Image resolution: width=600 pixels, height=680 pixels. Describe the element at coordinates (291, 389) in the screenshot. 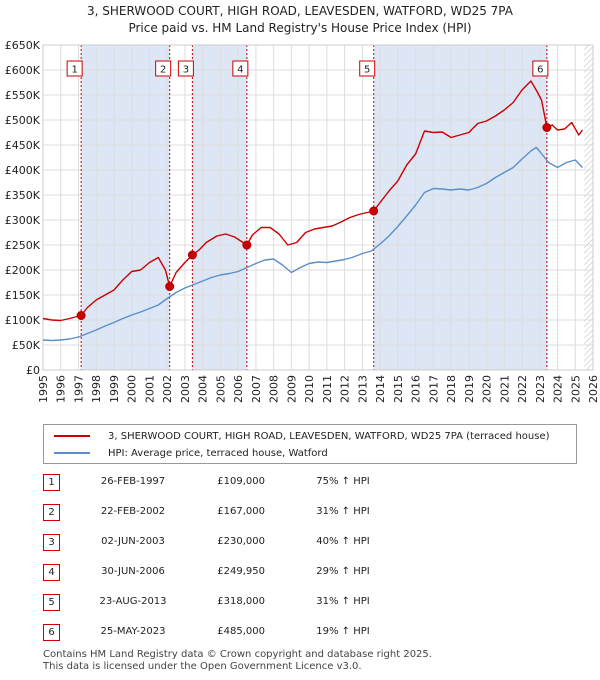

I see `x-tick-label: 2009` at that location.